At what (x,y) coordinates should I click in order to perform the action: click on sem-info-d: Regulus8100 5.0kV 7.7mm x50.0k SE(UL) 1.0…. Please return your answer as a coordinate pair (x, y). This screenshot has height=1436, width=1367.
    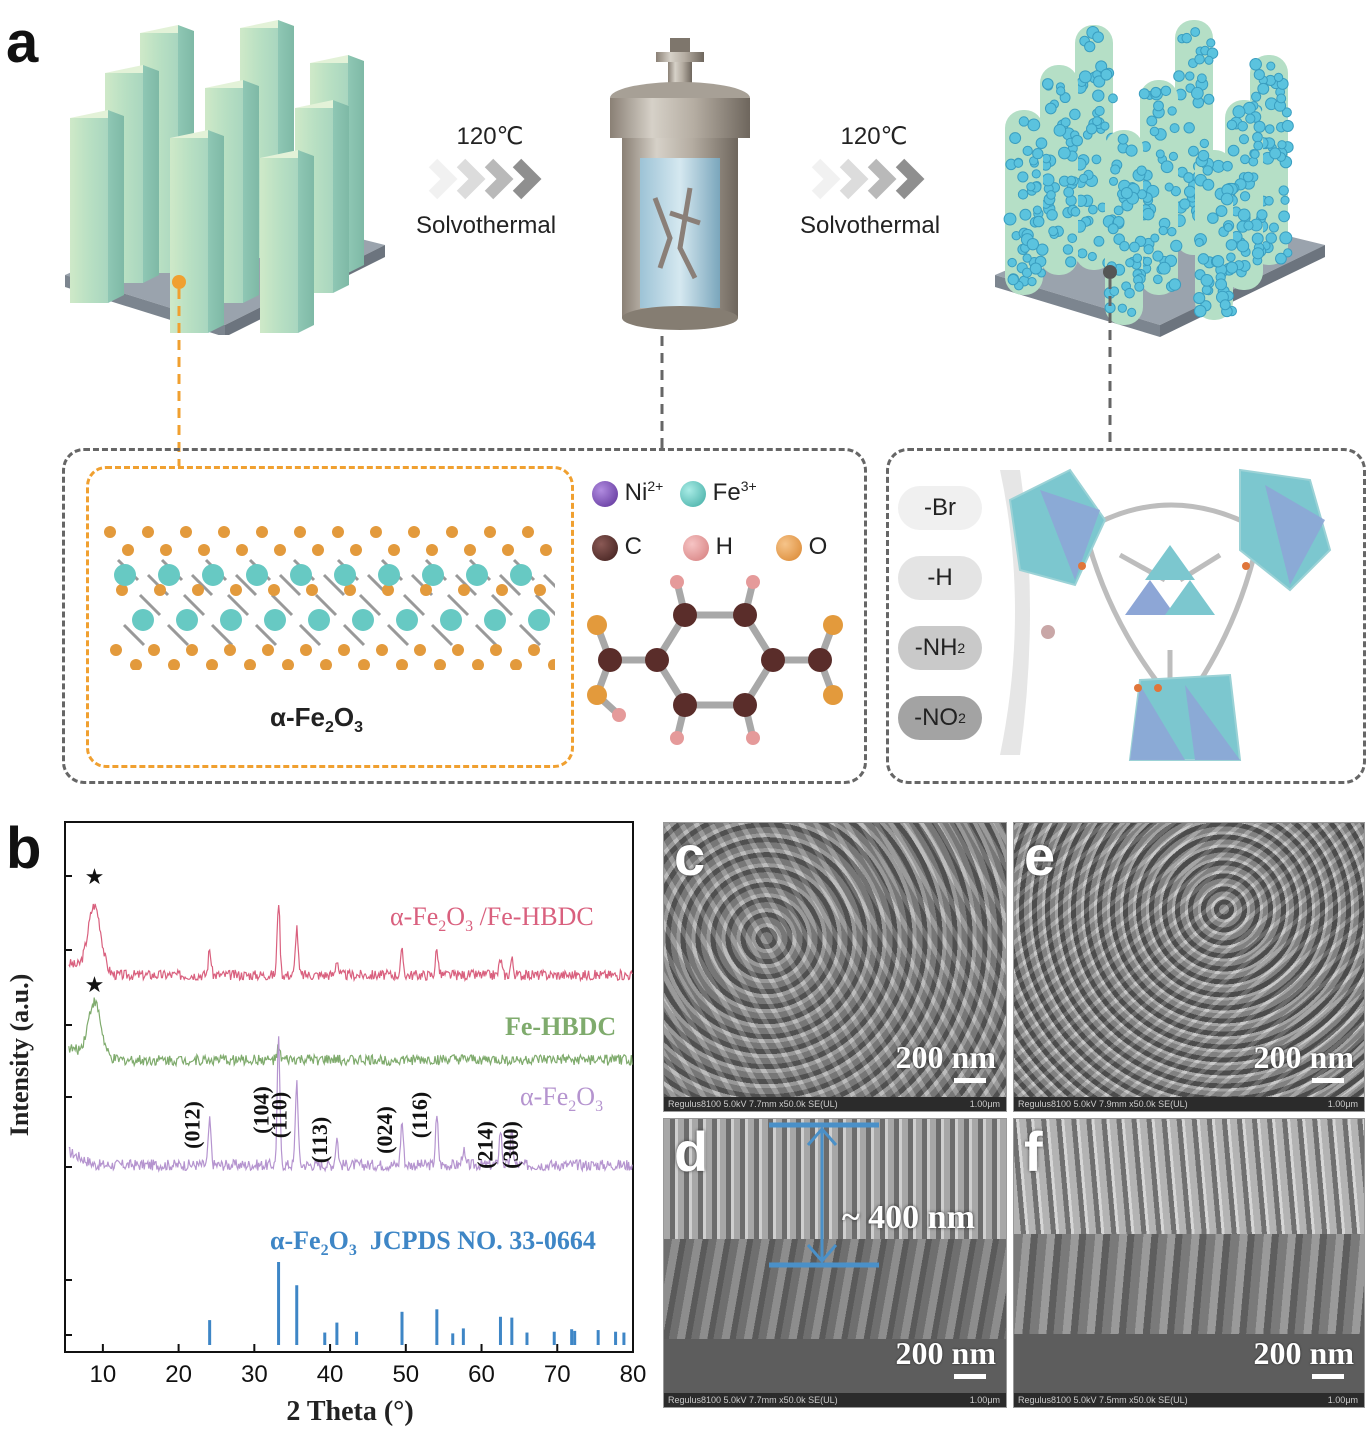
    Looking at the image, I should click on (835, 1400).